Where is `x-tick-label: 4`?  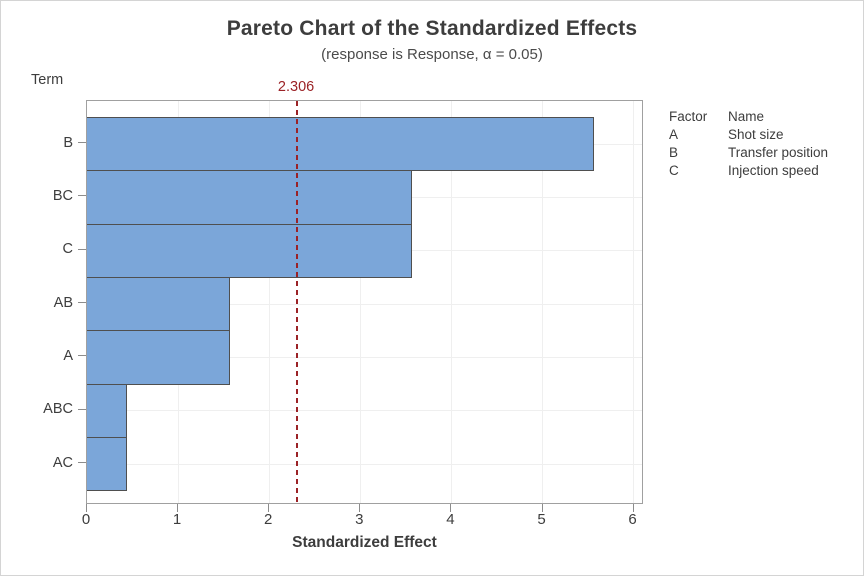
x-tick-label: 4 is located at coordinates (450, 519).